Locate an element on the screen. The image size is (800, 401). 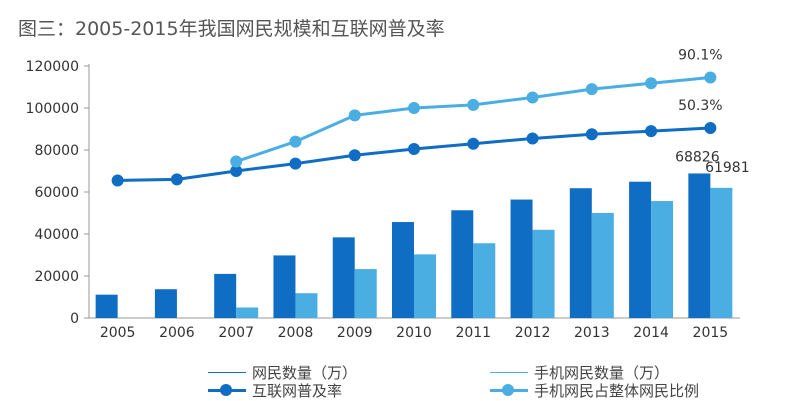
y-tick-label: 40000 is located at coordinates (56, 235).